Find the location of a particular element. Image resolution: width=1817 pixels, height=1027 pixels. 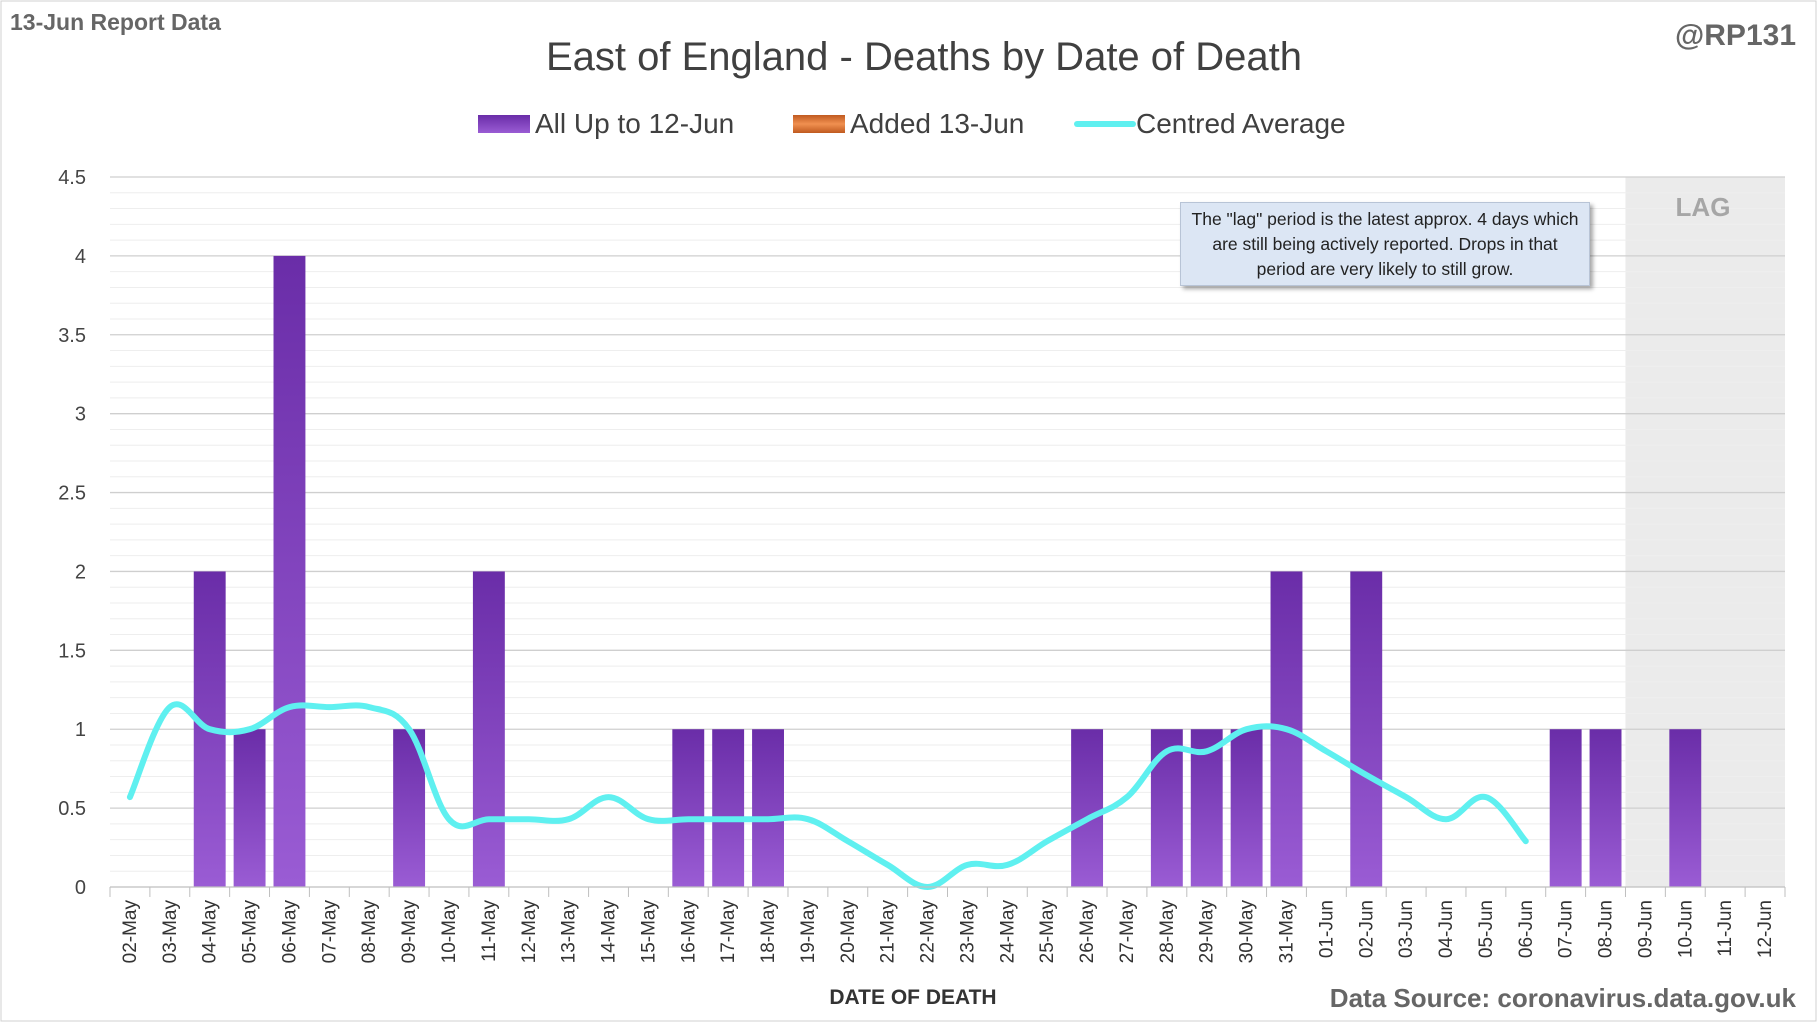

y-tick-label: 1.5 is located at coordinates (72, 651).